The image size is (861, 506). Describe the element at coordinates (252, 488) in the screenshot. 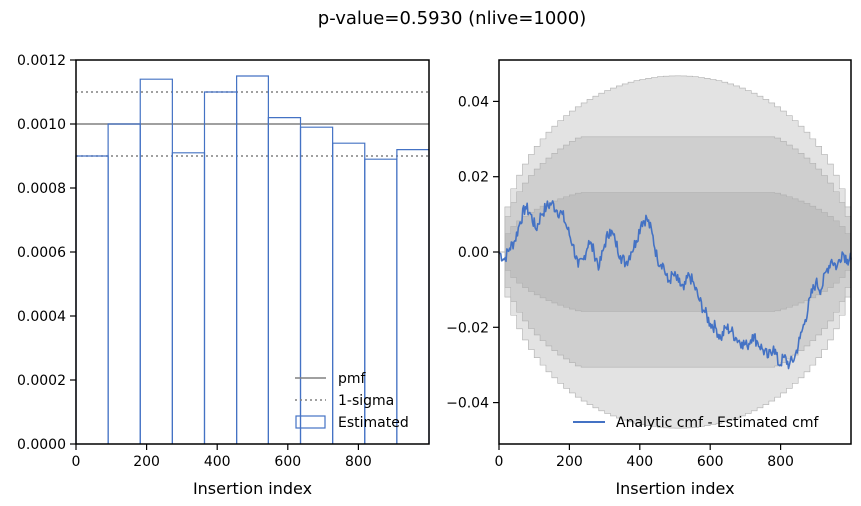

I see `pmf-x-axis-label: Insertion index` at that location.